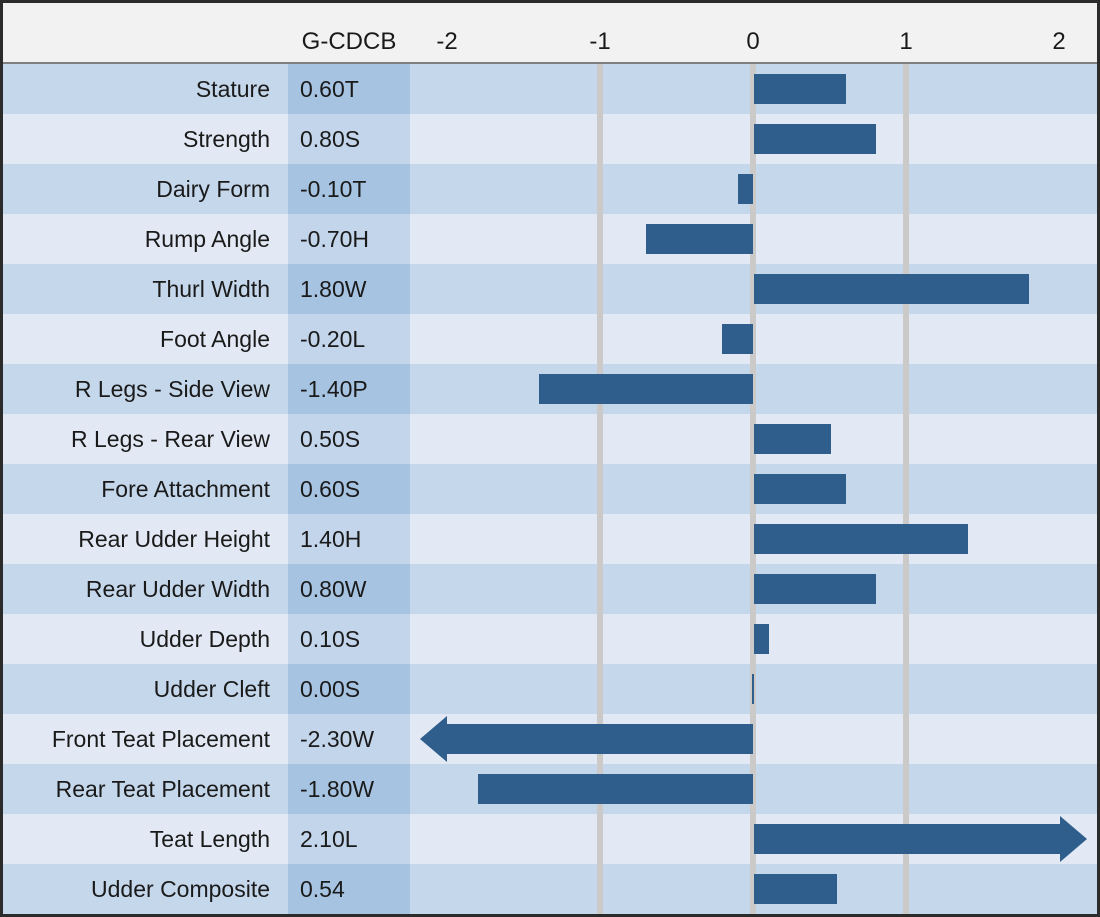 This screenshot has height=917, width=1100. I want to click on trait-value: 0.10S, so click(349, 639).